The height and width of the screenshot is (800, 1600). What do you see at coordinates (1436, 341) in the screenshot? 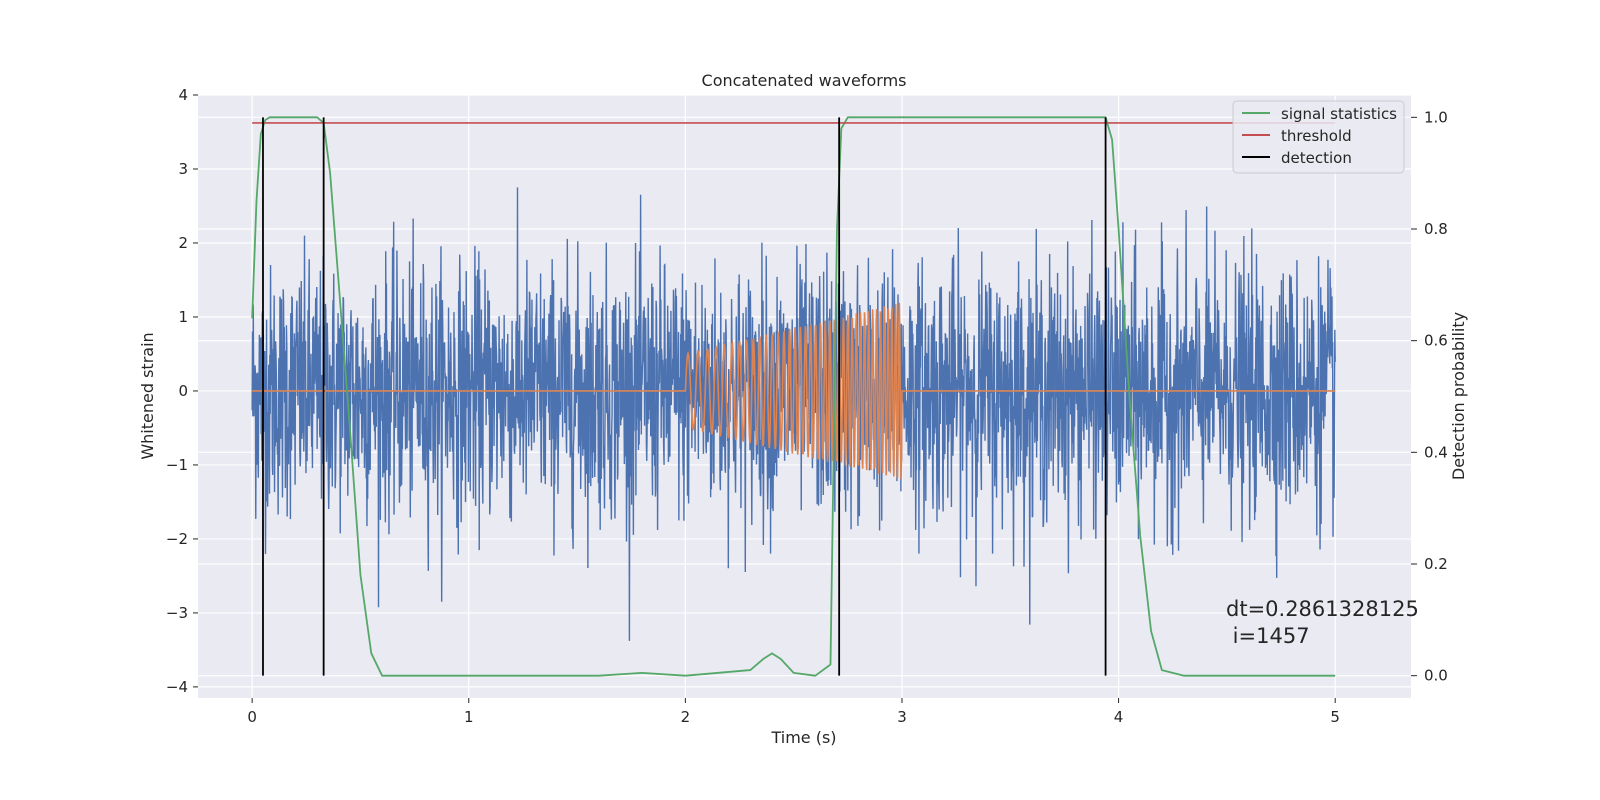
I see `y2-tick-label: 0.6` at bounding box center [1436, 341].